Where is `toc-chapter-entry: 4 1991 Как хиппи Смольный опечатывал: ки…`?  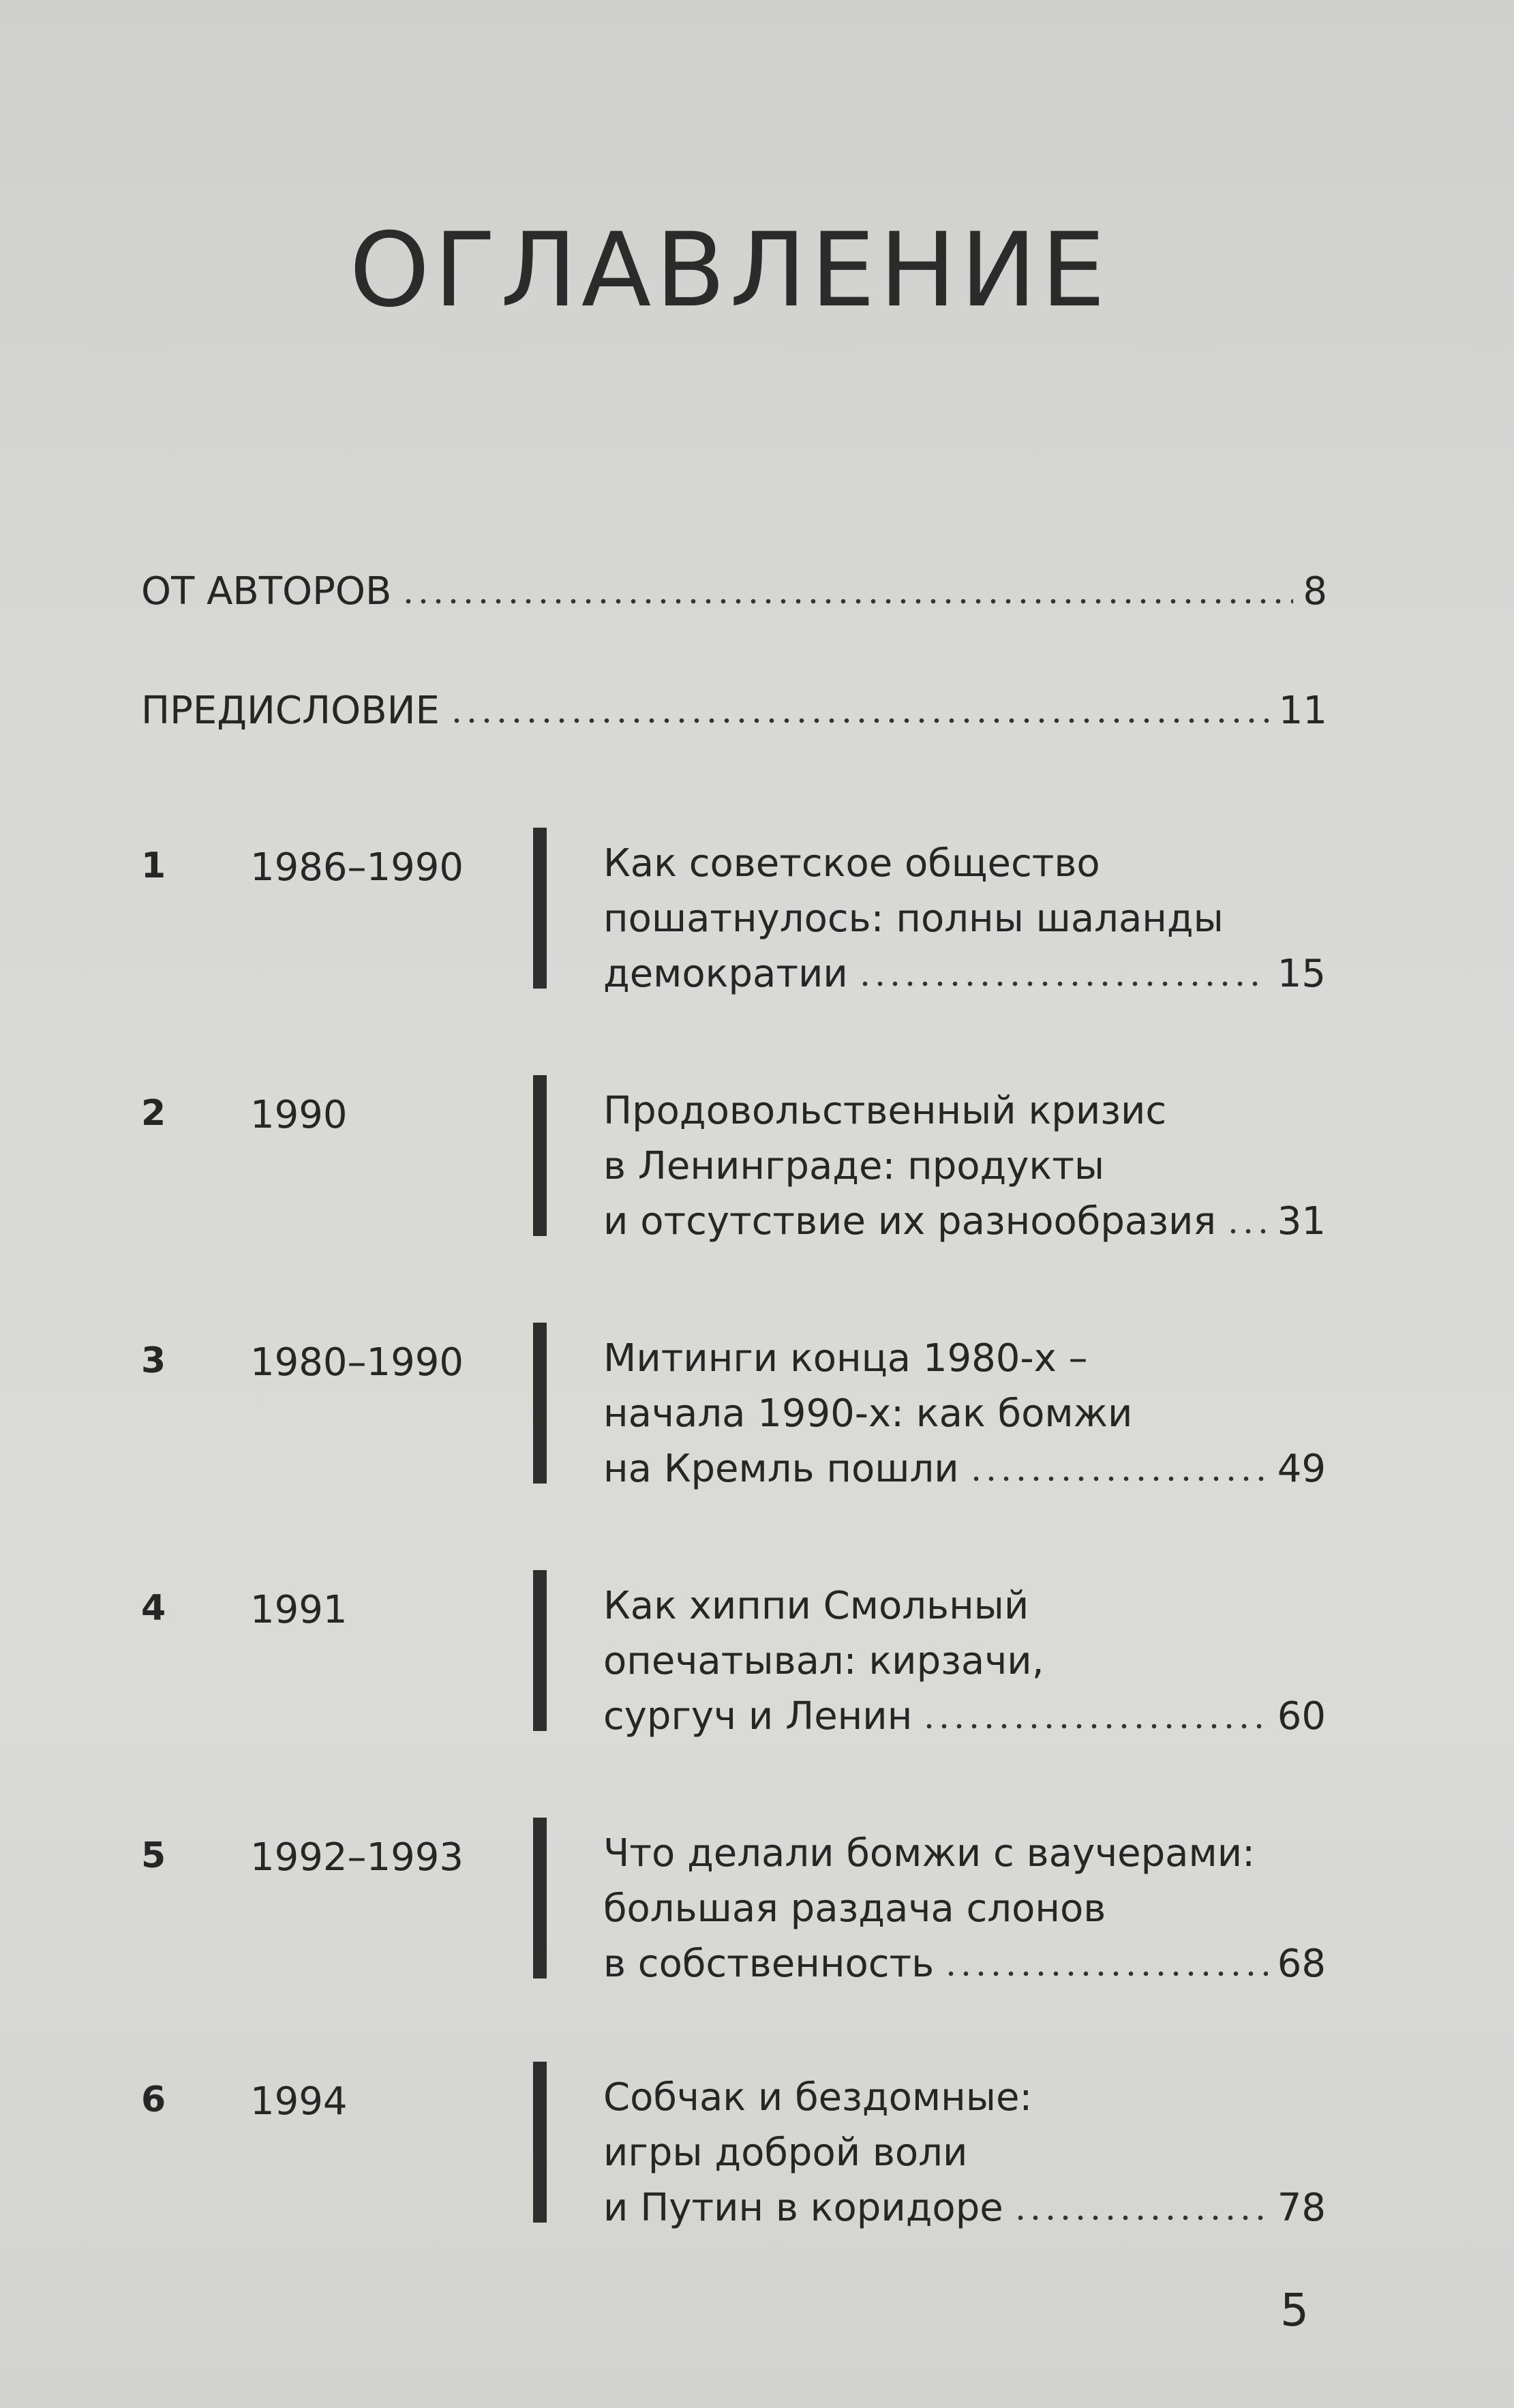
toc-chapter-entry: 4 1991 Как хиппи Смольный опечатывал: ки… is located at coordinates (757, 1688).